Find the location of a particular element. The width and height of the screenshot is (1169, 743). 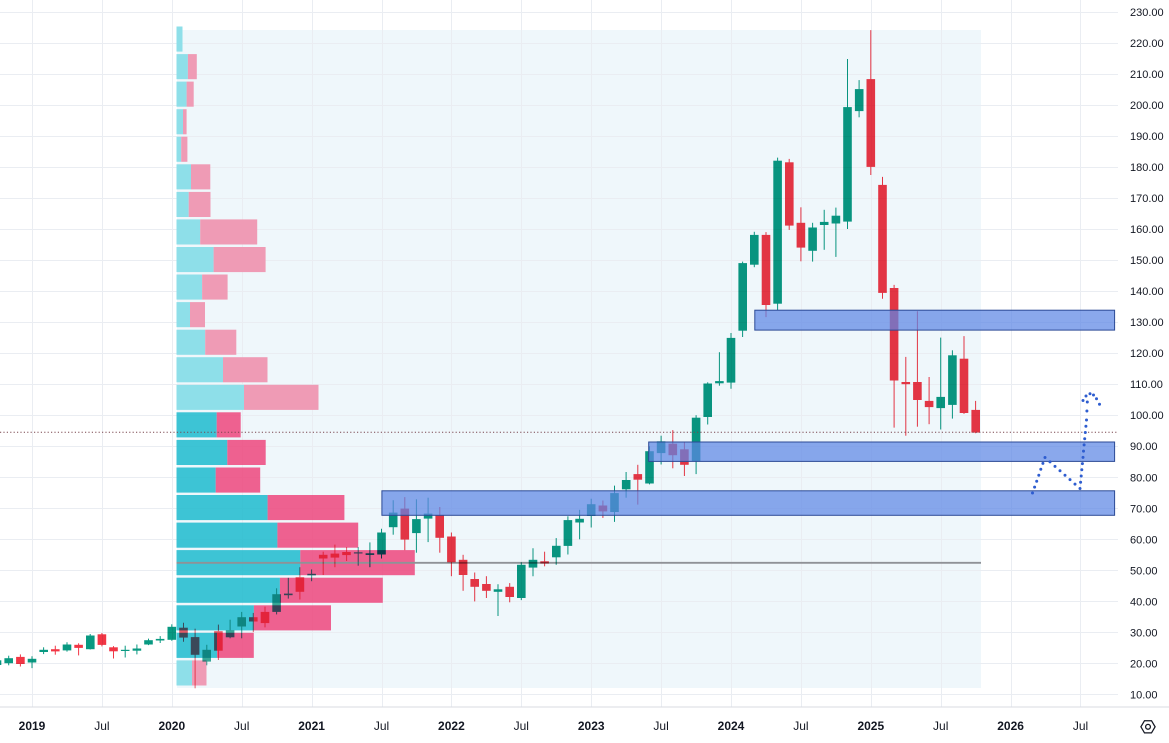

svg-text: 180.00 is located at coordinates (1147, 168).